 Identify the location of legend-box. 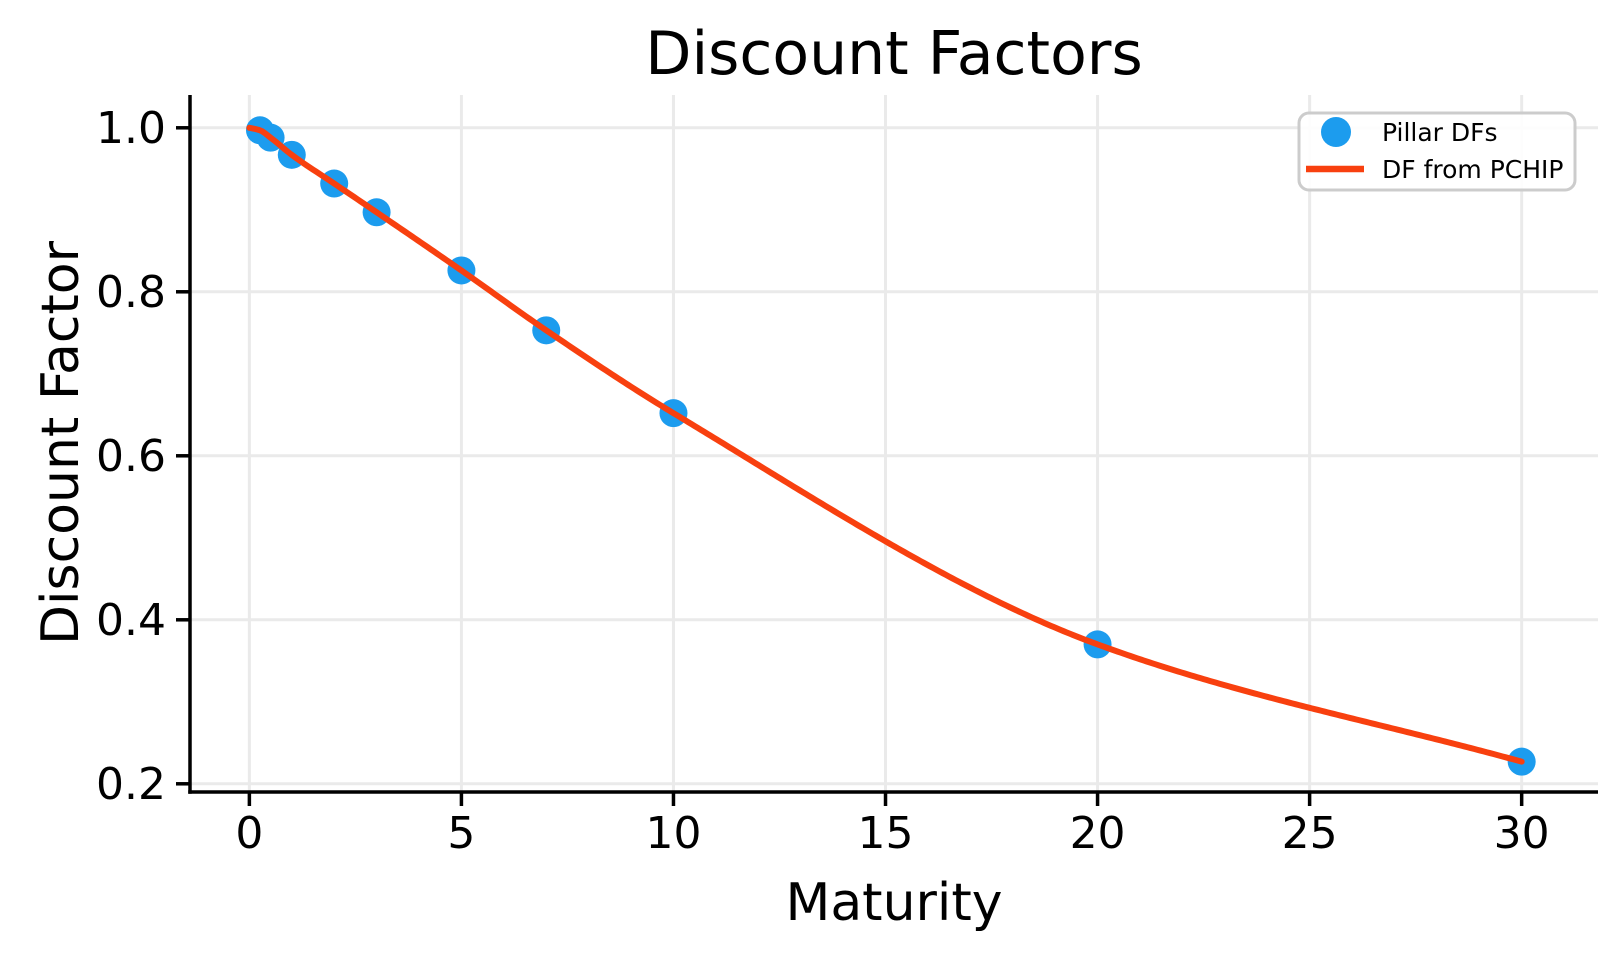
(1437, 151).